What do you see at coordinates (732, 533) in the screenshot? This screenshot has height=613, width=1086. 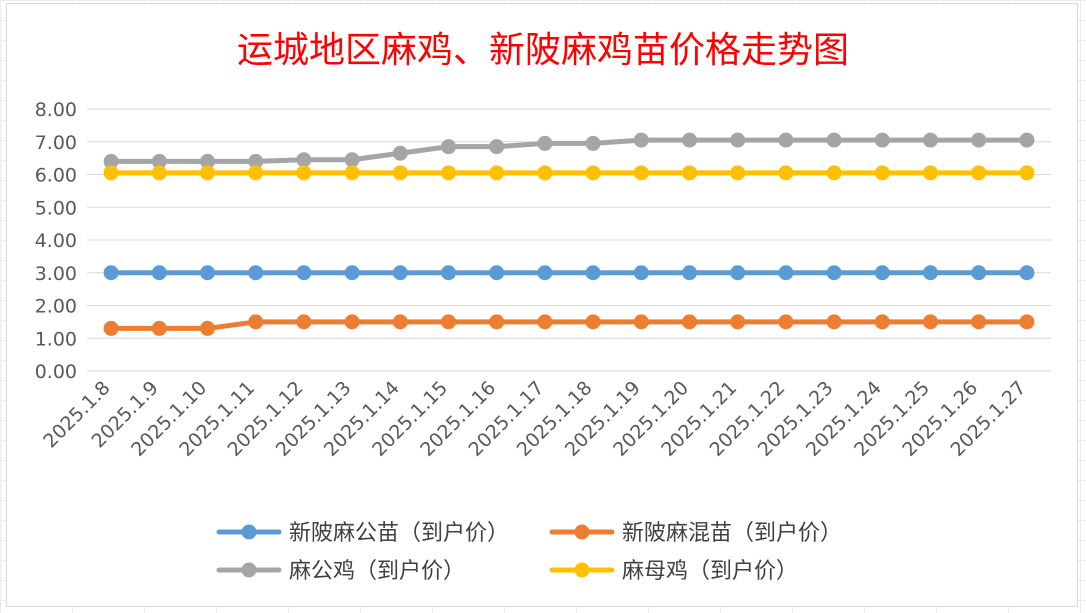 I see `legend-label: 新陂麻混苗（到户价）` at bounding box center [732, 533].